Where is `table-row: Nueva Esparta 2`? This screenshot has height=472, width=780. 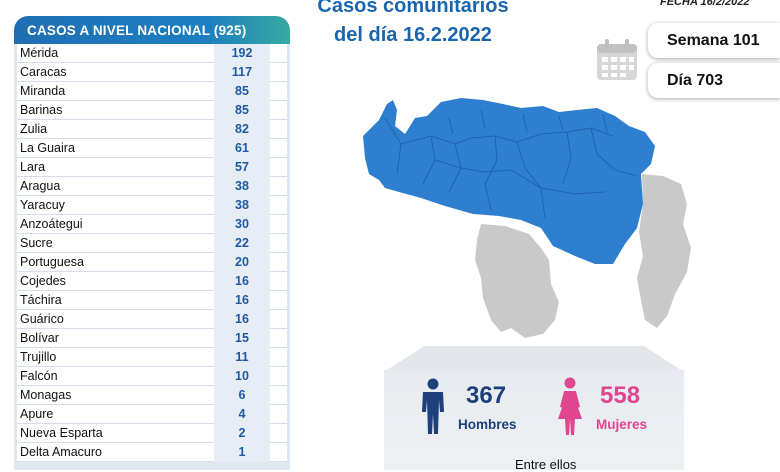
table-row: Nueva Esparta 2 is located at coordinates (152, 433).